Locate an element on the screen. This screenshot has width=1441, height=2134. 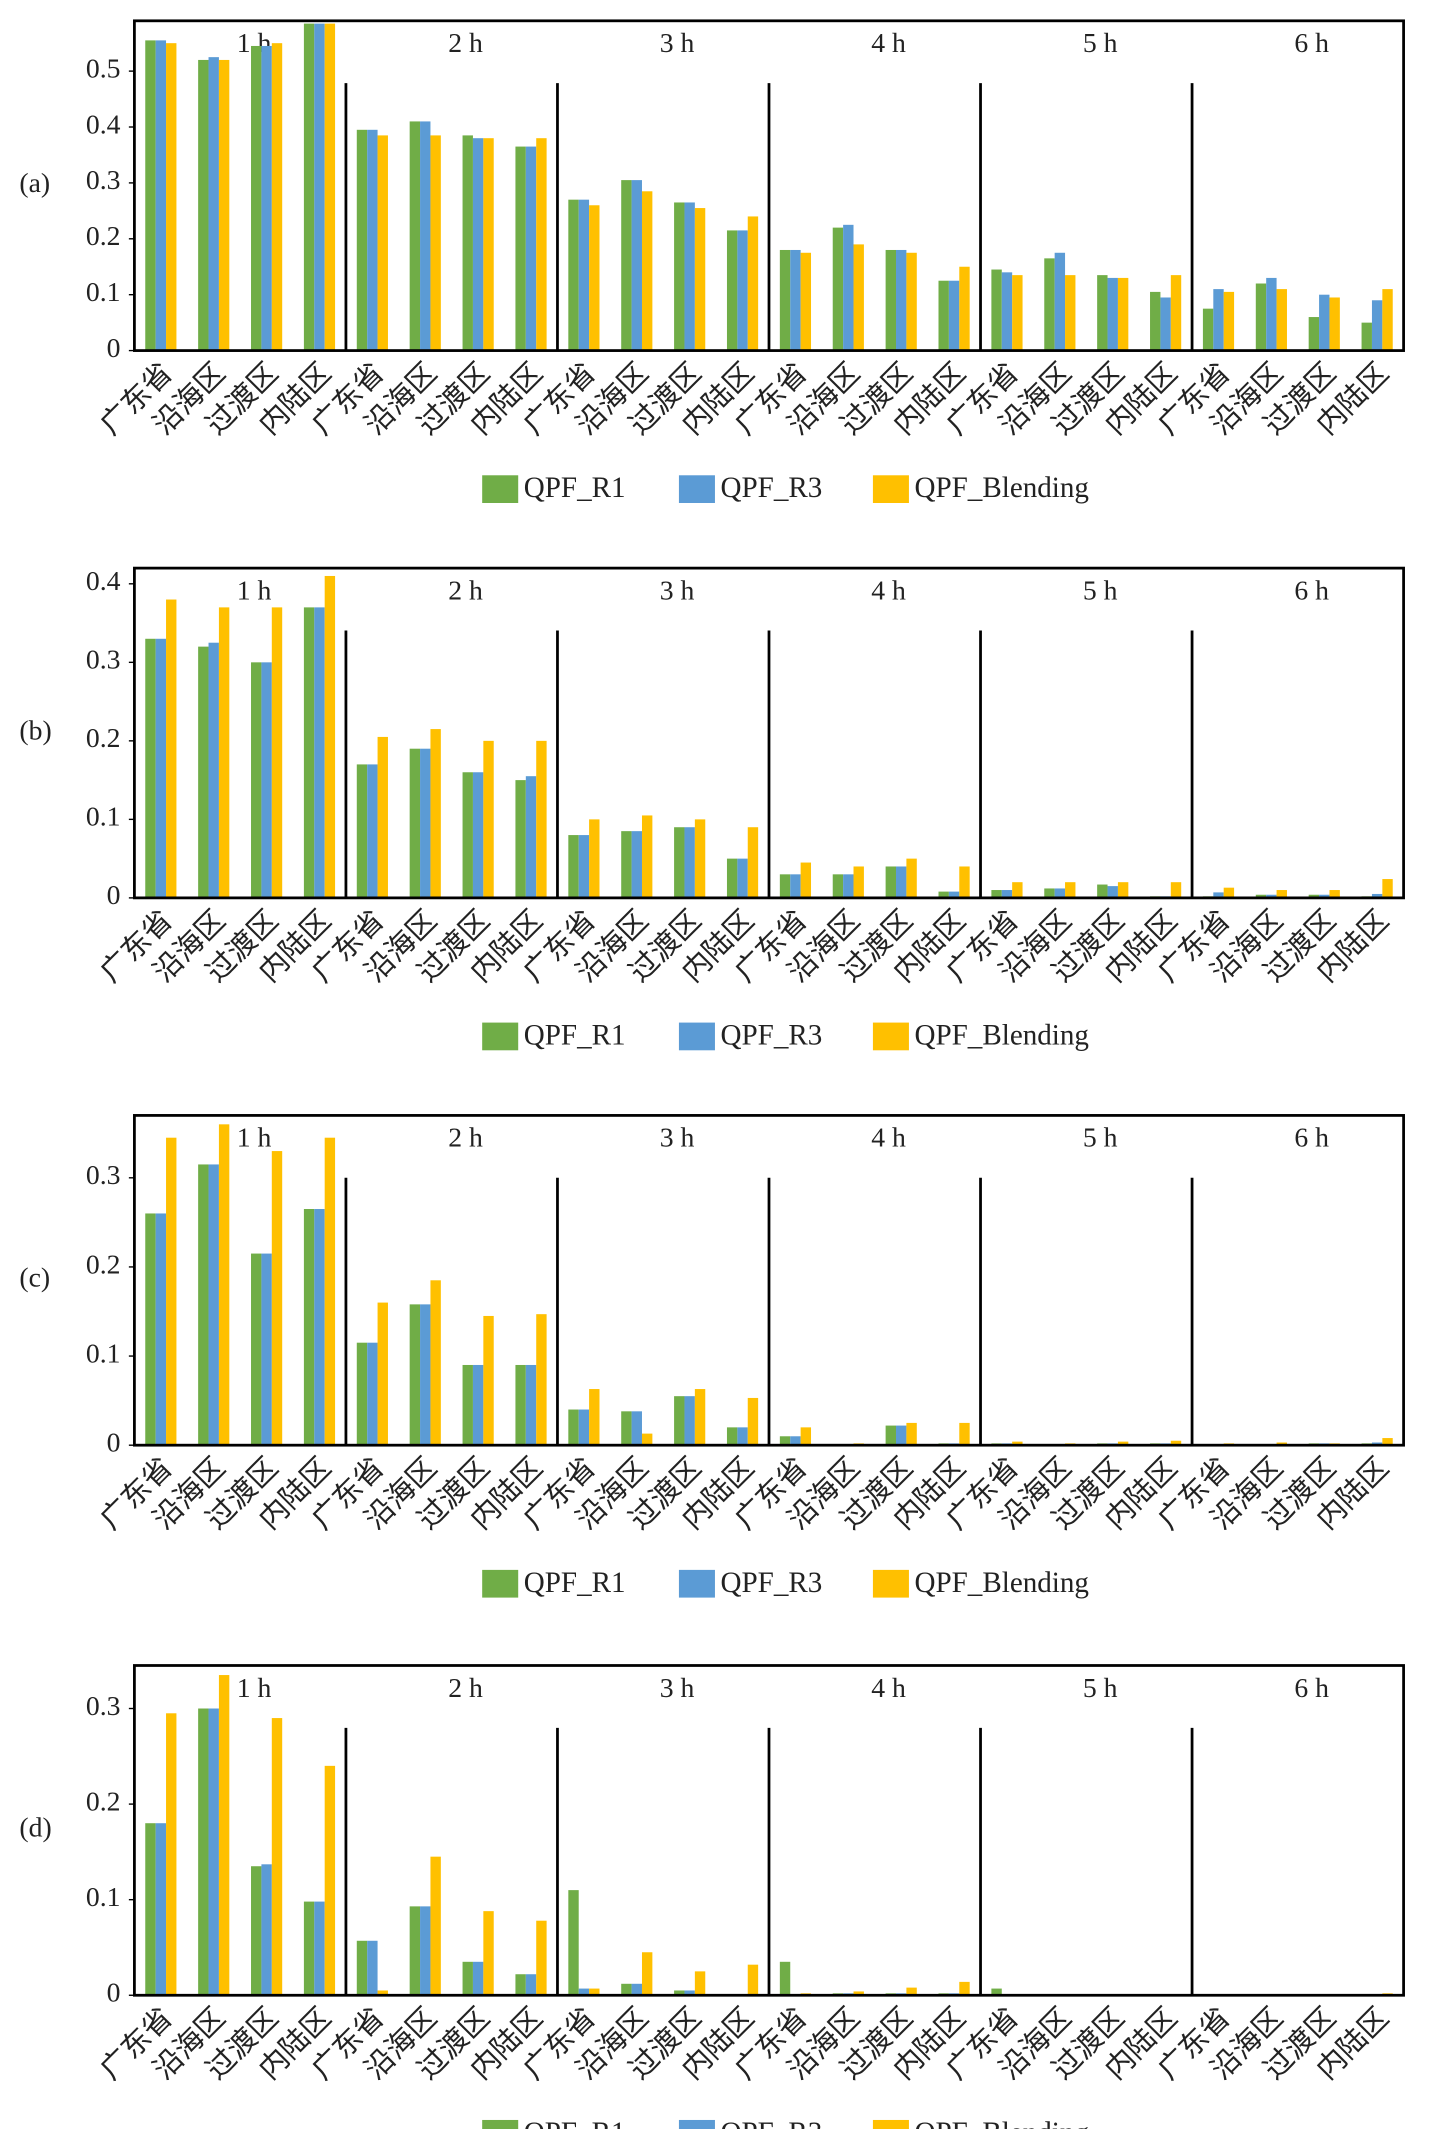
plot-frame is located at coordinates (769, 185).